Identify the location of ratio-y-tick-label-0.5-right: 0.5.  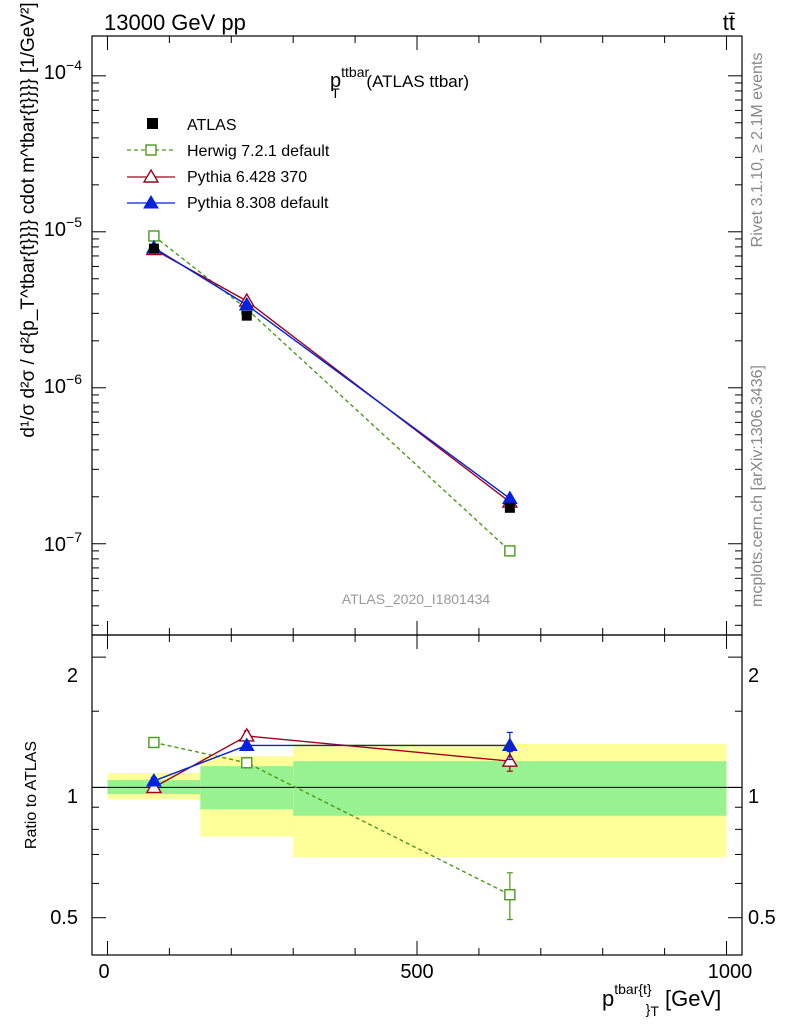
(762, 918).